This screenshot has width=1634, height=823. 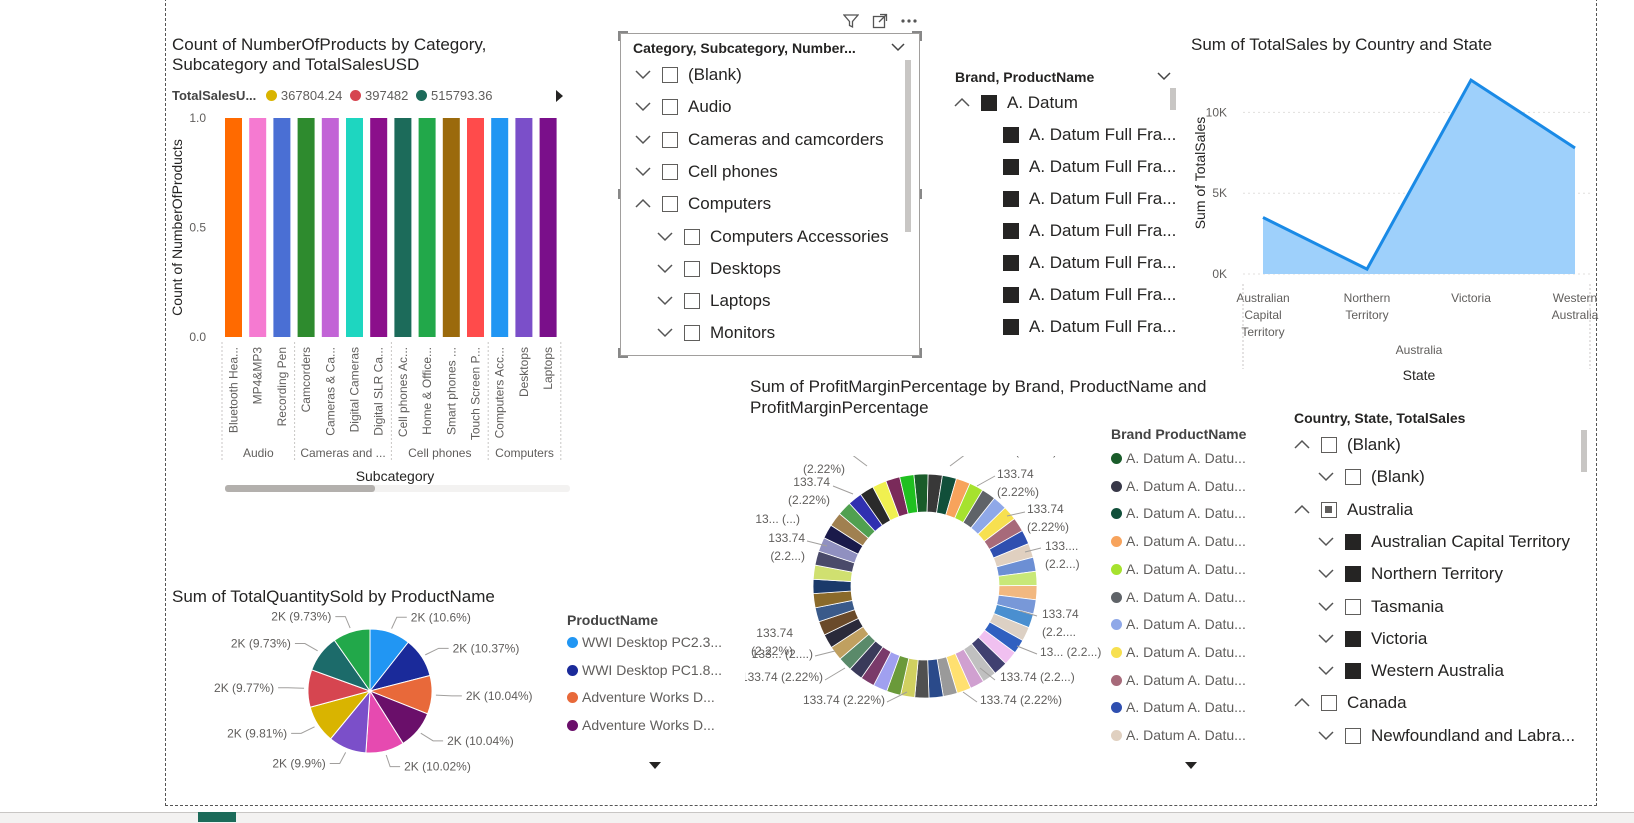 I want to click on page-tab-active, so click(x=217, y=817).